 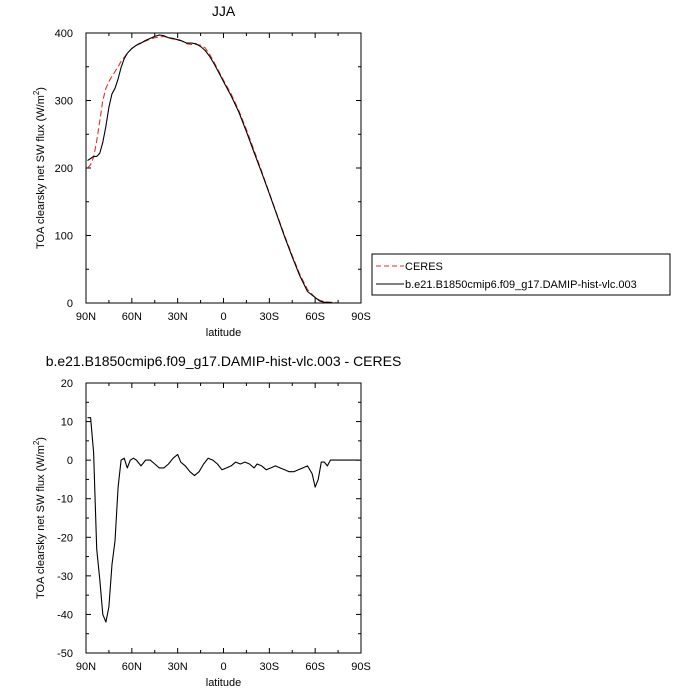 What do you see at coordinates (41, 439) in the screenshot?
I see `chart2-y-axis-label-close: )` at bounding box center [41, 439].